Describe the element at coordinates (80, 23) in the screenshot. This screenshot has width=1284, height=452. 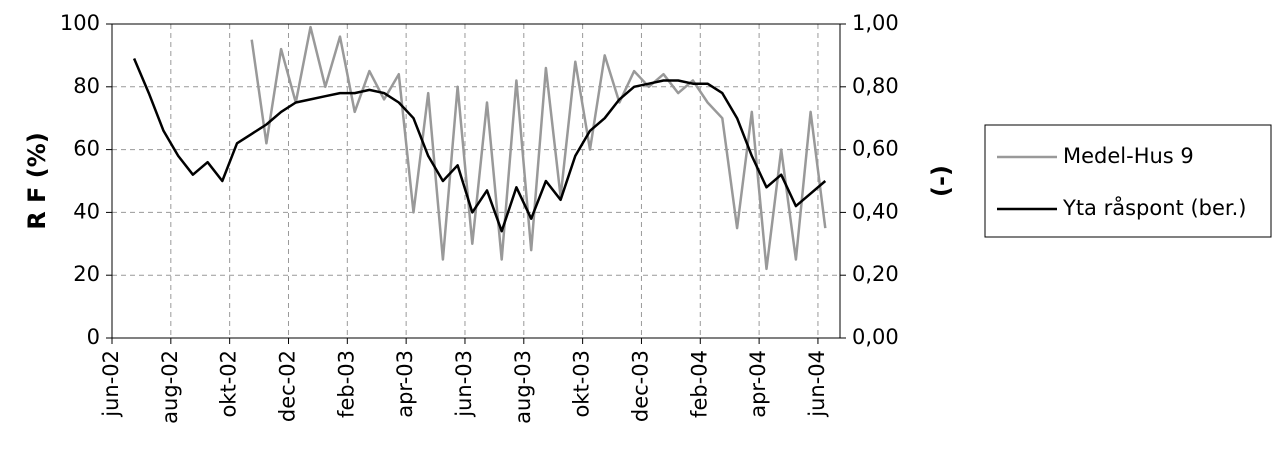
I see `y-tick-label: 100` at that location.